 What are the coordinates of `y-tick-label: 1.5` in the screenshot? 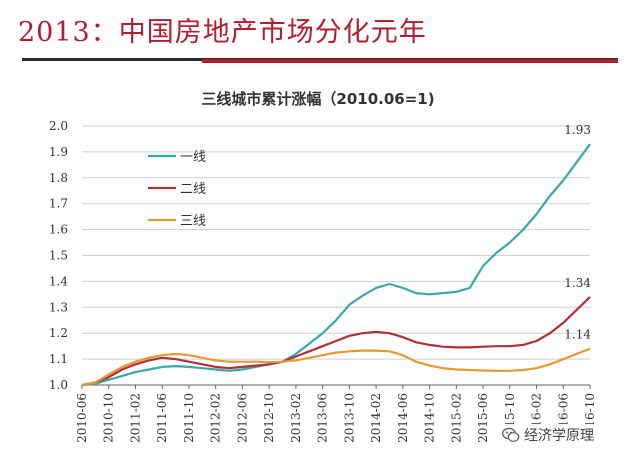 It's located at (58, 256).